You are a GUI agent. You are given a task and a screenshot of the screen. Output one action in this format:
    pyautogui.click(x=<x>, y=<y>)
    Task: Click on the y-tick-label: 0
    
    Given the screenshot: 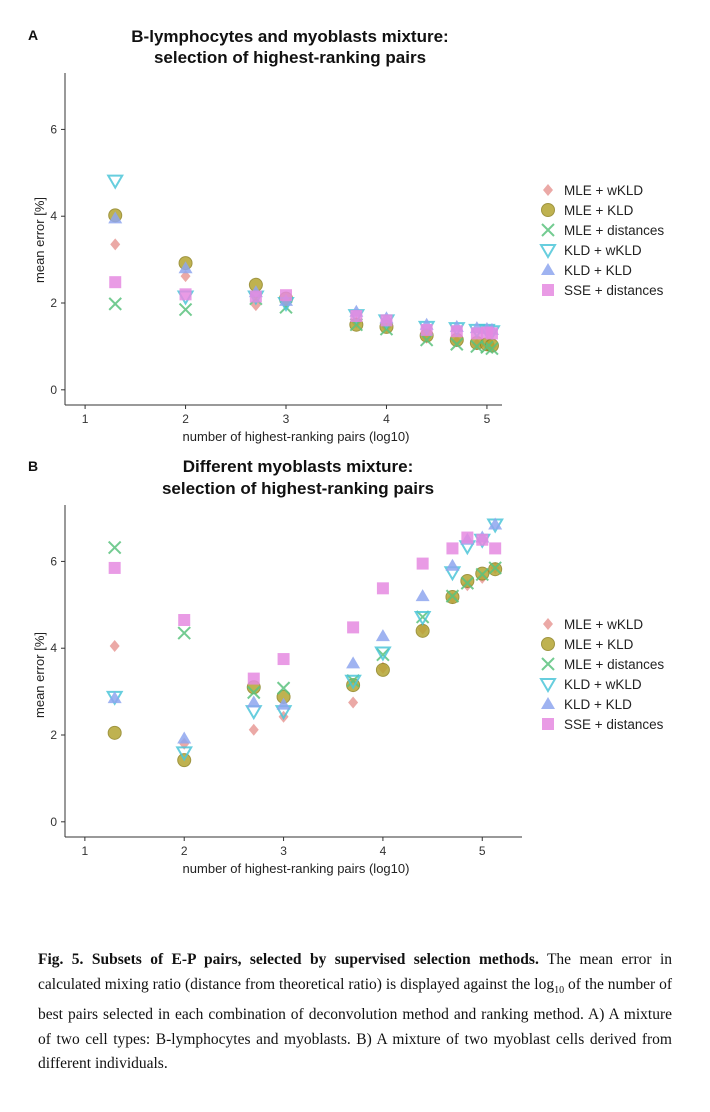 What is the action you would take?
    pyautogui.click(x=53, y=390)
    